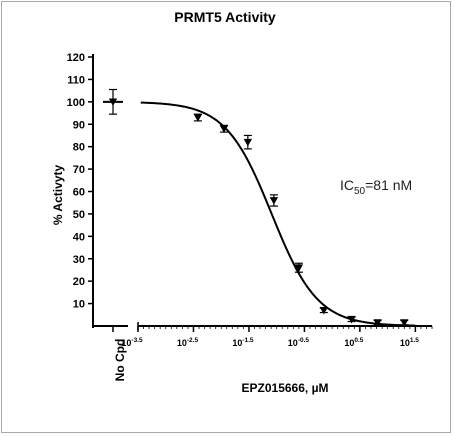 The width and height of the screenshot is (454, 436). Describe the element at coordinates (120, 360) in the screenshot. I see `control-tick-label: No Cpd` at that location.